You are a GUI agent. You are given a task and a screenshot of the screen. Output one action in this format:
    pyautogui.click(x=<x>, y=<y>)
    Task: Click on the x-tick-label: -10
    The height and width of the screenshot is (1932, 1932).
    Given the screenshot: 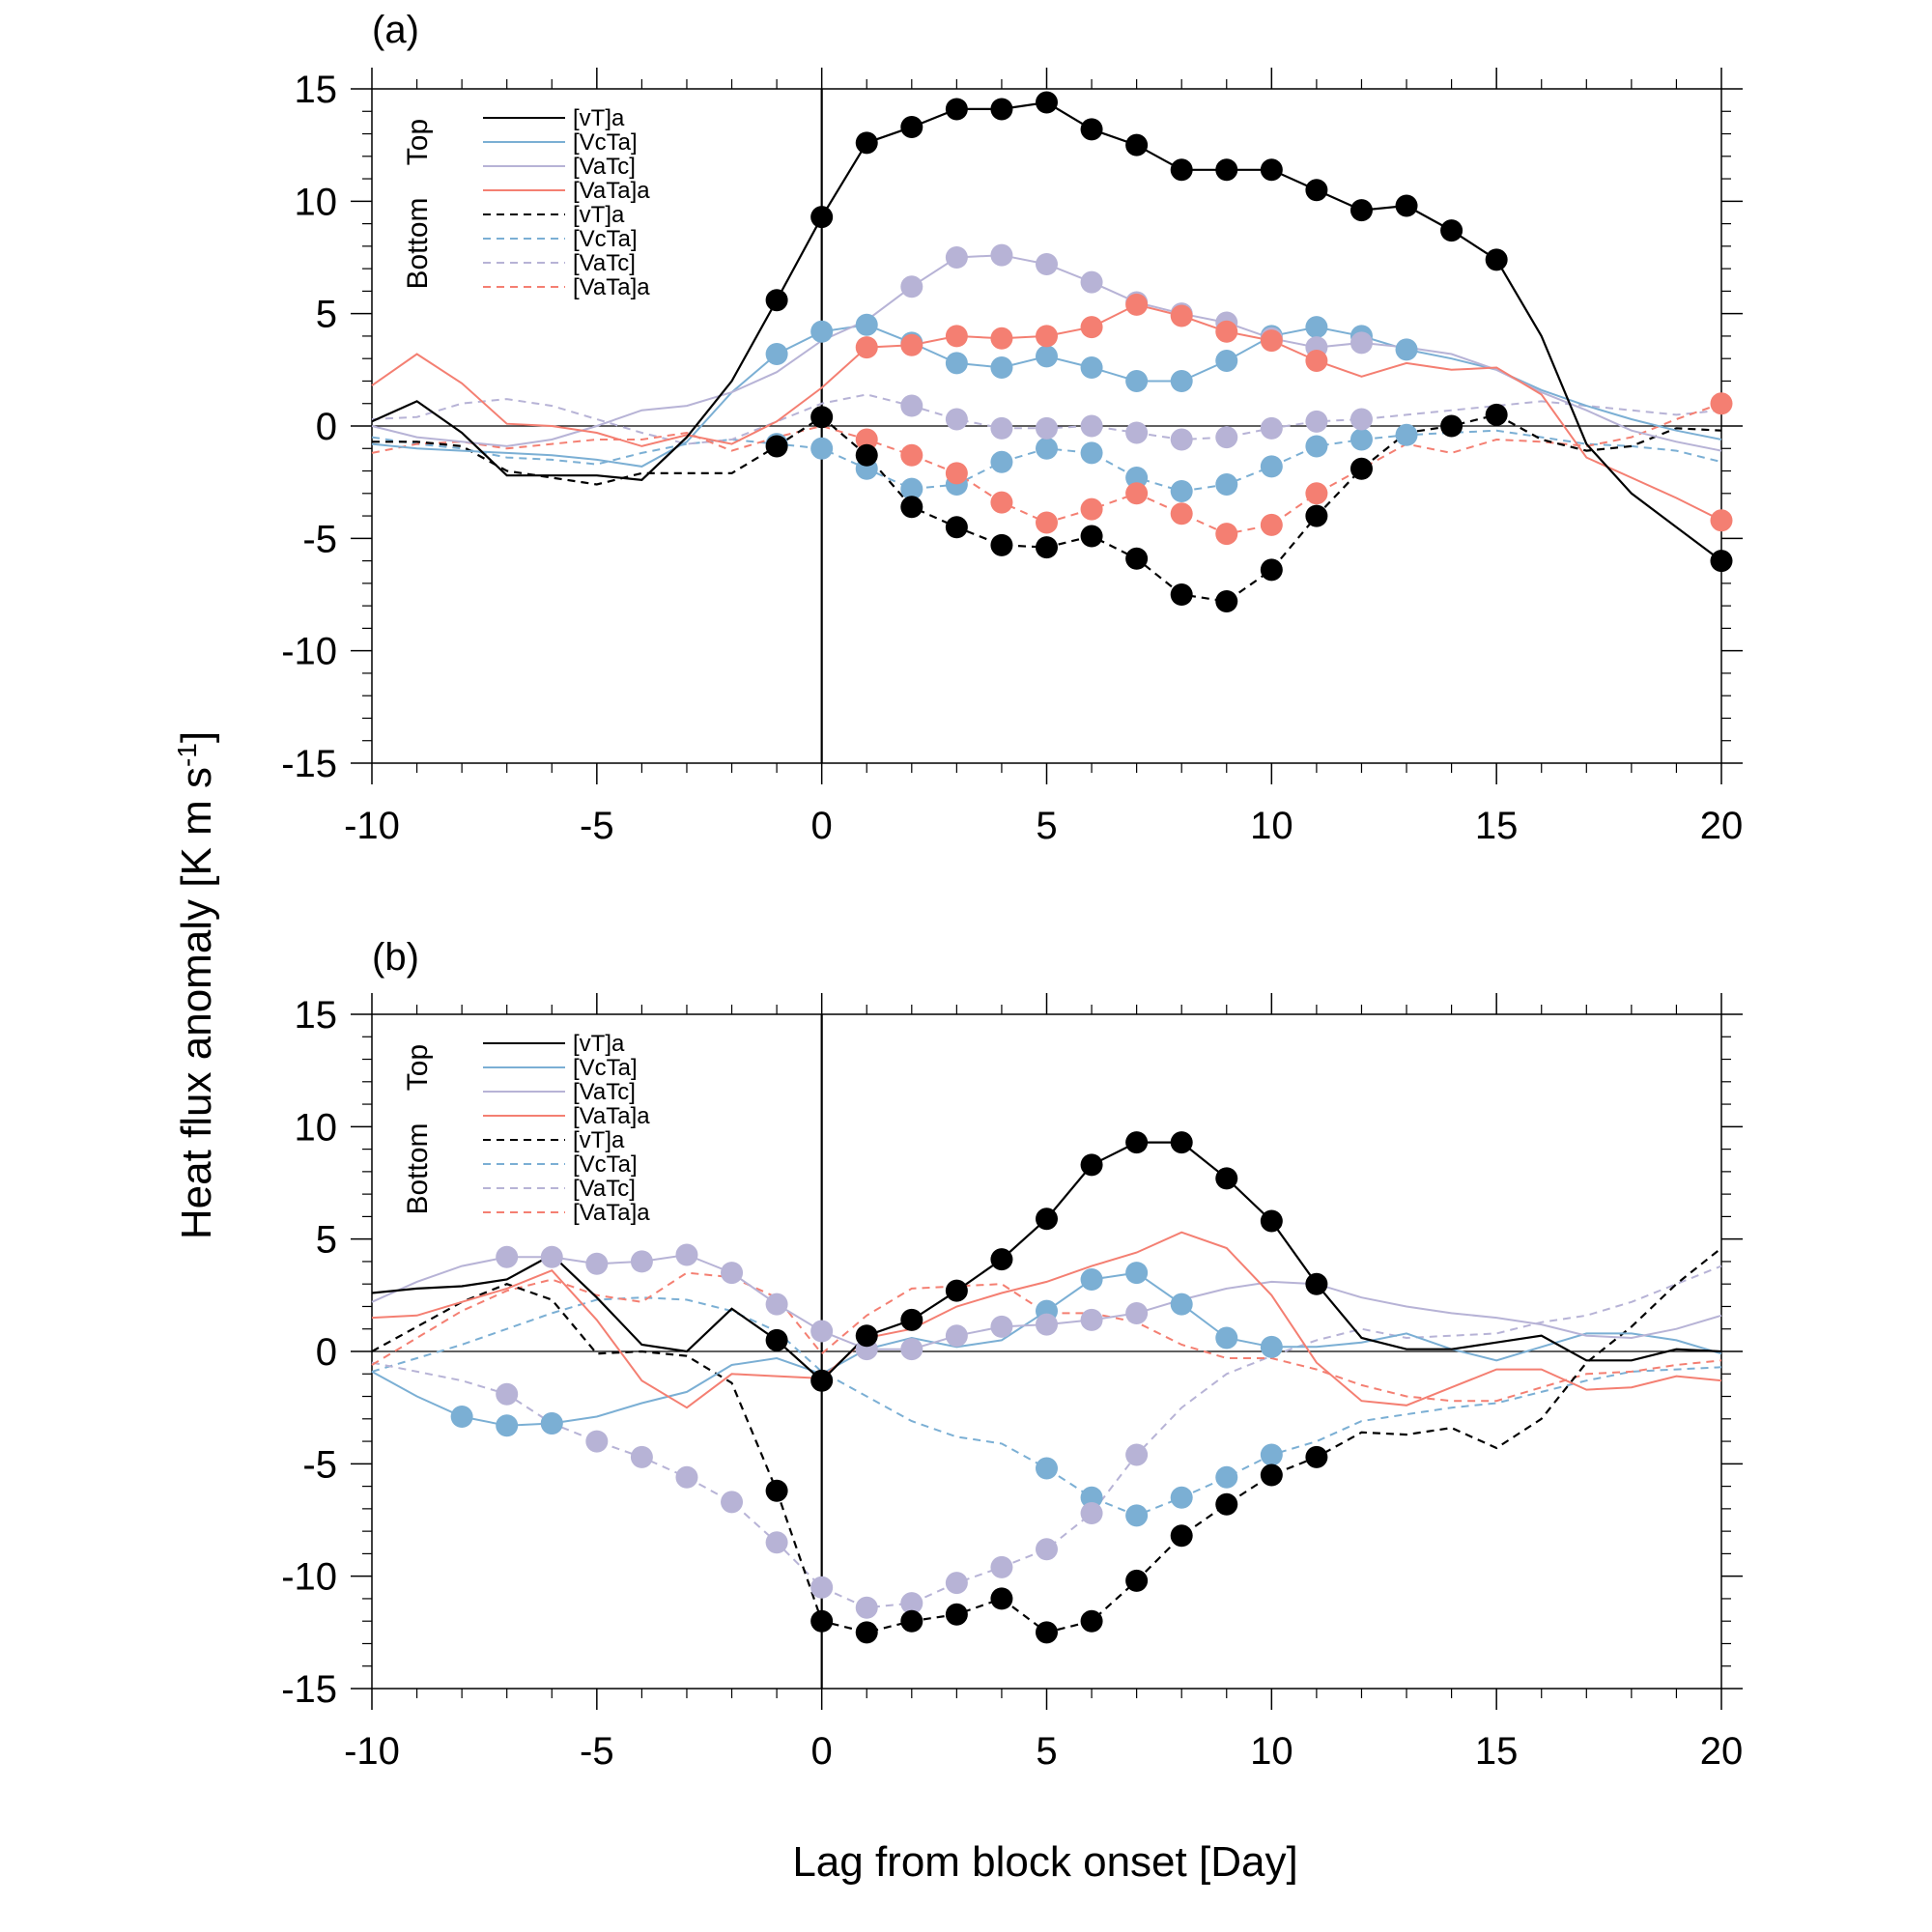 What is the action you would take?
    pyautogui.click(x=372, y=1751)
    